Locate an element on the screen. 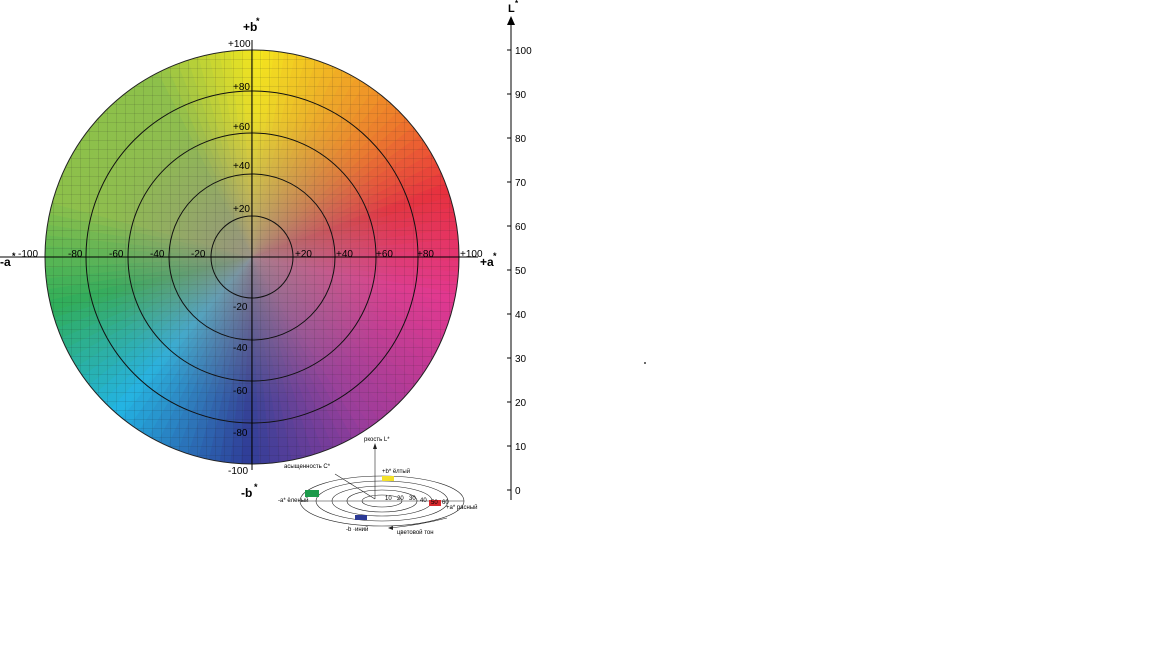  mini-ring-value: 20 is located at coordinates (400, 499).